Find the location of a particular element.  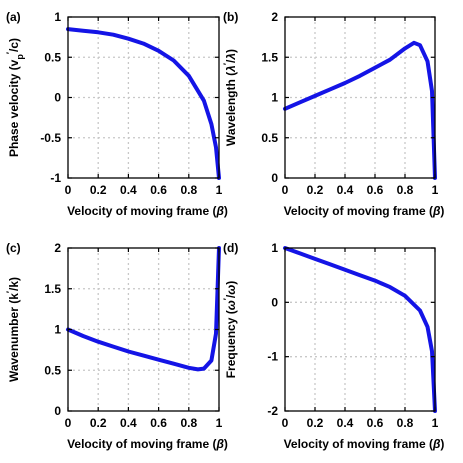

y-axis-label: Frequency (ω′/ω) is located at coordinates (230, 330).